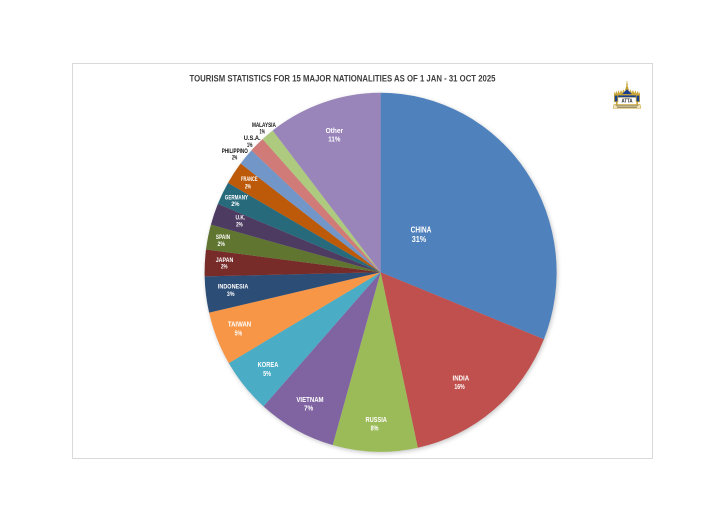  I want to click on svg-text: SPAIN, so click(223, 238).